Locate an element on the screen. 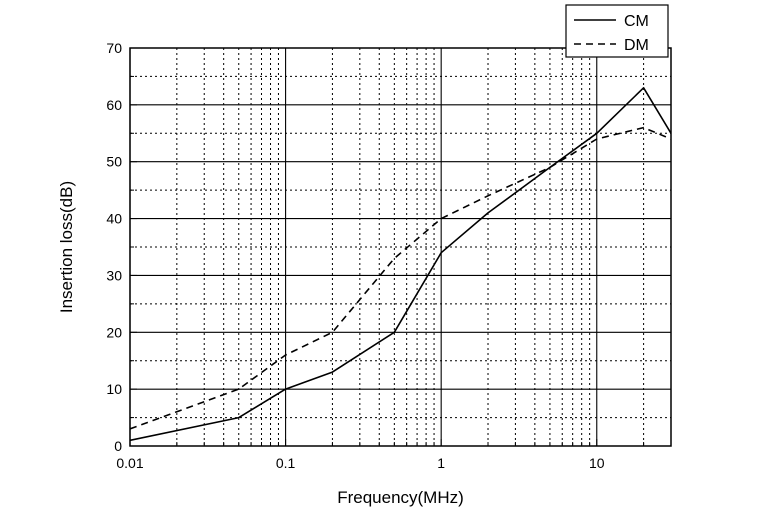 This screenshot has width=778, height=525. x-tick-label: 0.1 is located at coordinates (286, 463).